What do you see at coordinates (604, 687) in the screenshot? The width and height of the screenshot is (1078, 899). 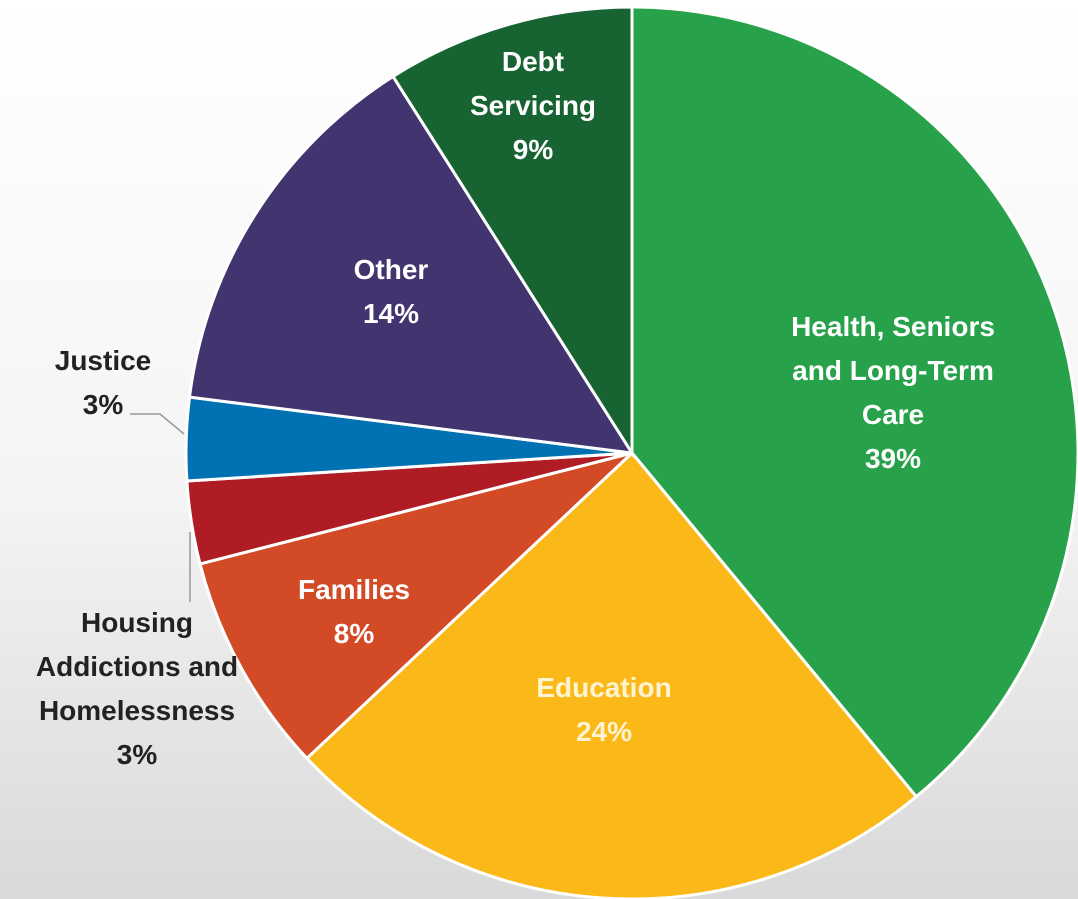 I see `category-label: Education` at bounding box center [604, 687].